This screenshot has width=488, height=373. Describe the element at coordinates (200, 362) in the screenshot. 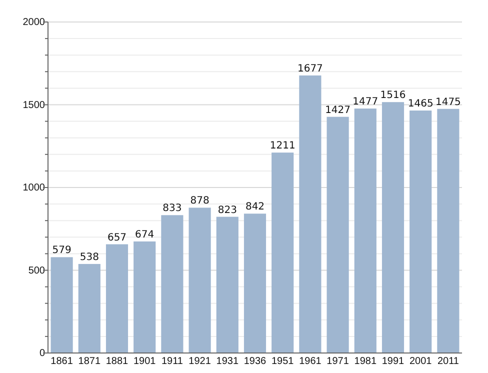

I see `x-tick-label: 1921` at that location.